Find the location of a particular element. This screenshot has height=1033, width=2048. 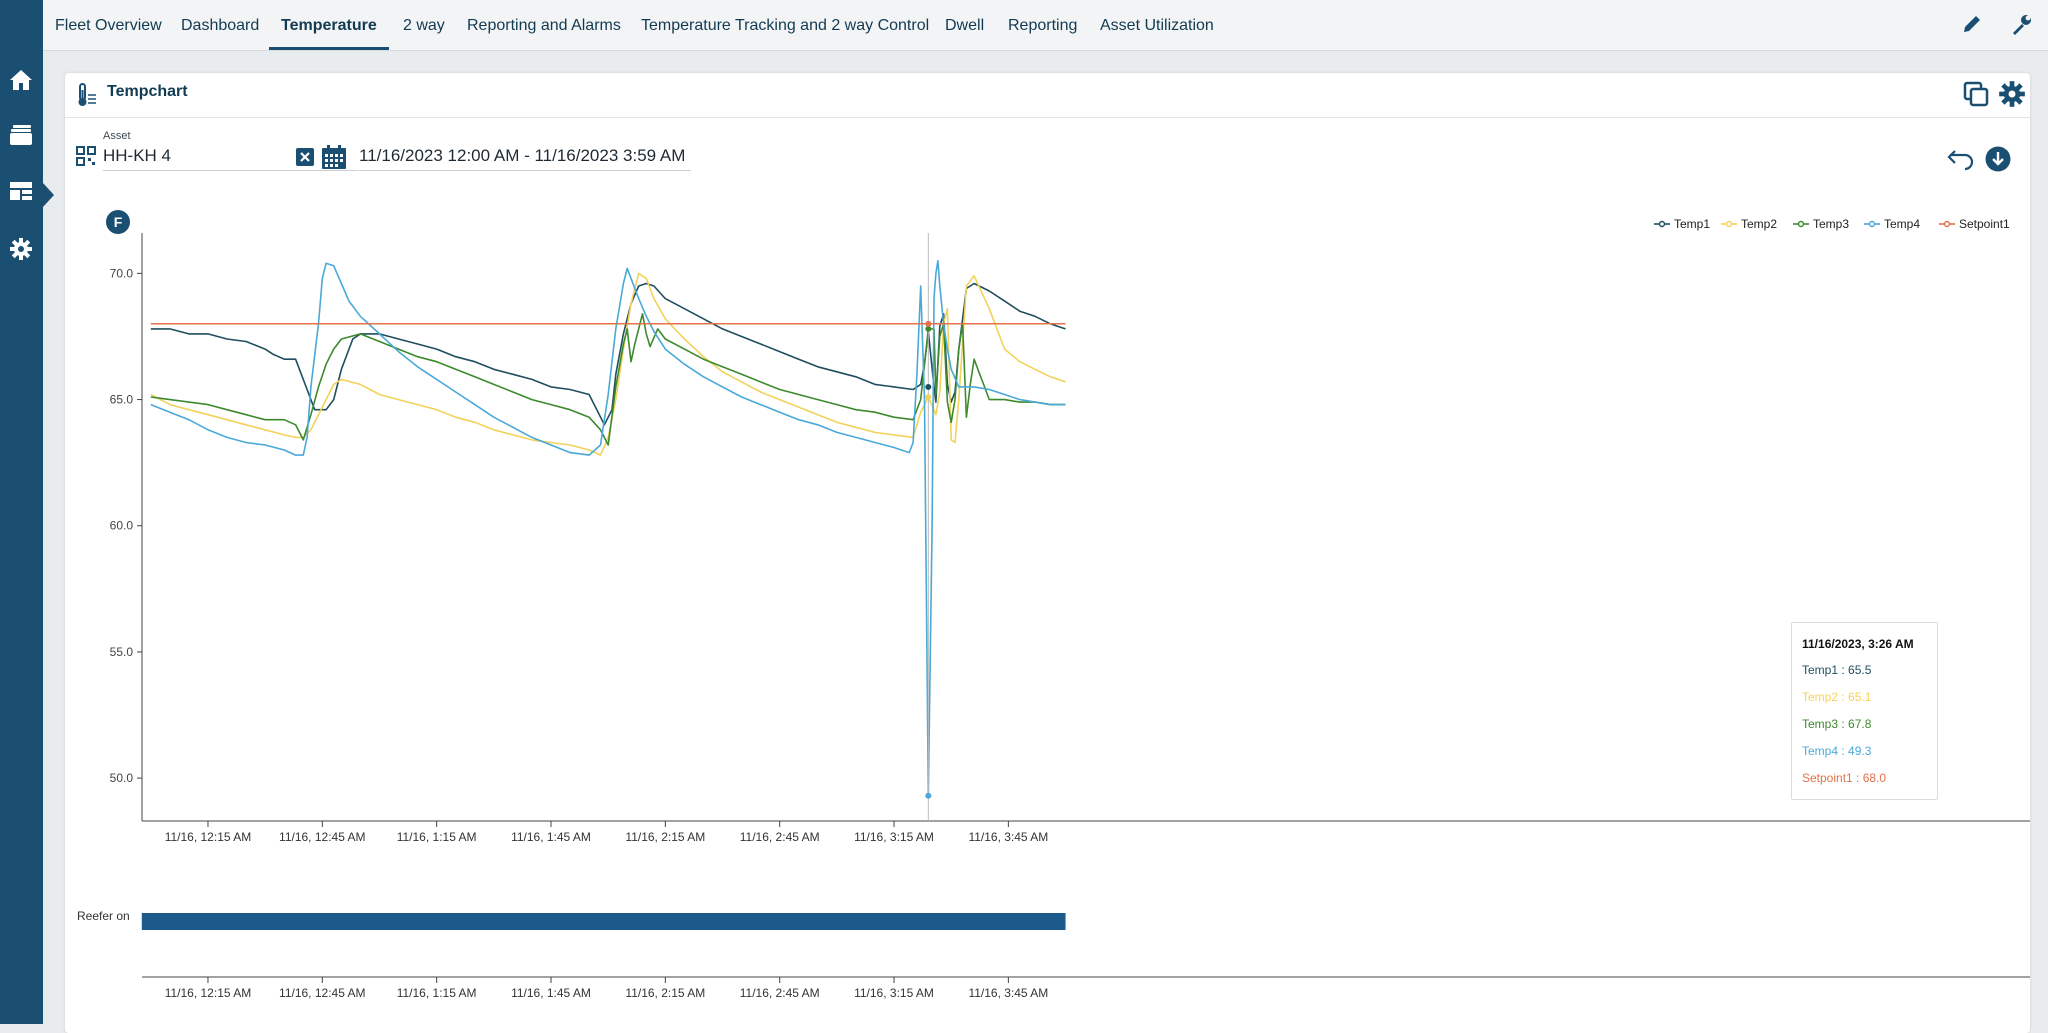

cursor-marker-temp2 is located at coordinates (928, 397).